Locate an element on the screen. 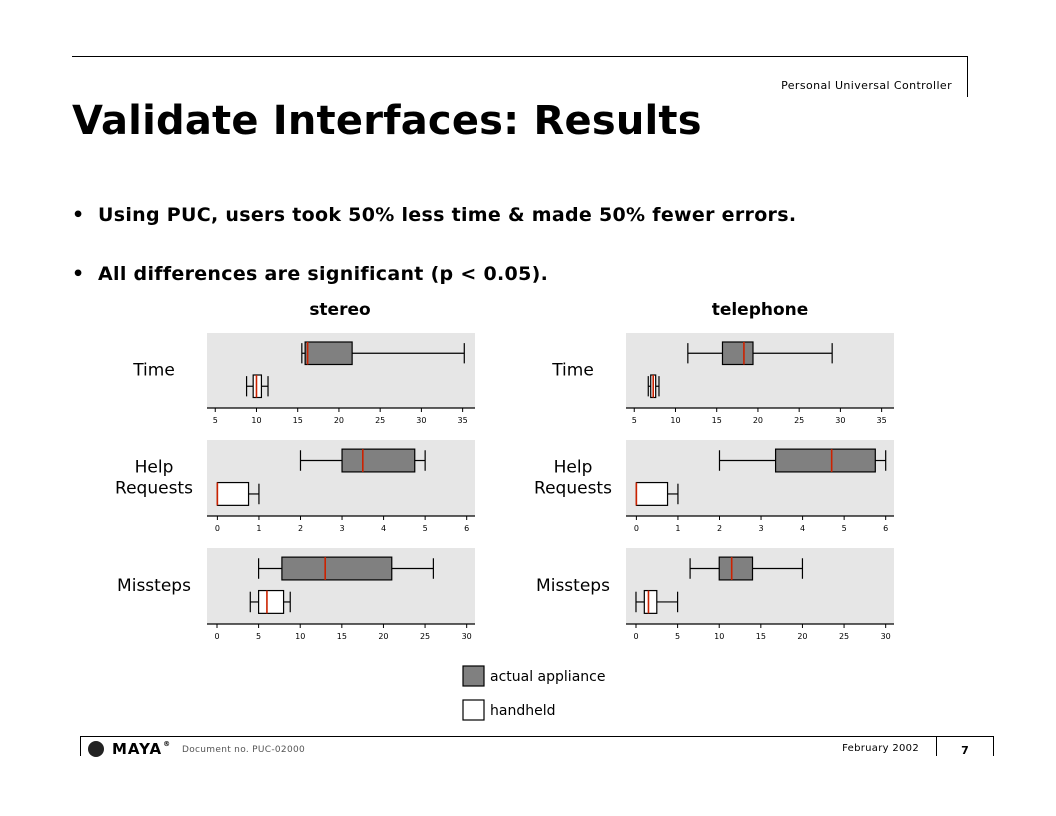  slide-title: Validate Interfaces: Results is located at coordinates (387, 121).